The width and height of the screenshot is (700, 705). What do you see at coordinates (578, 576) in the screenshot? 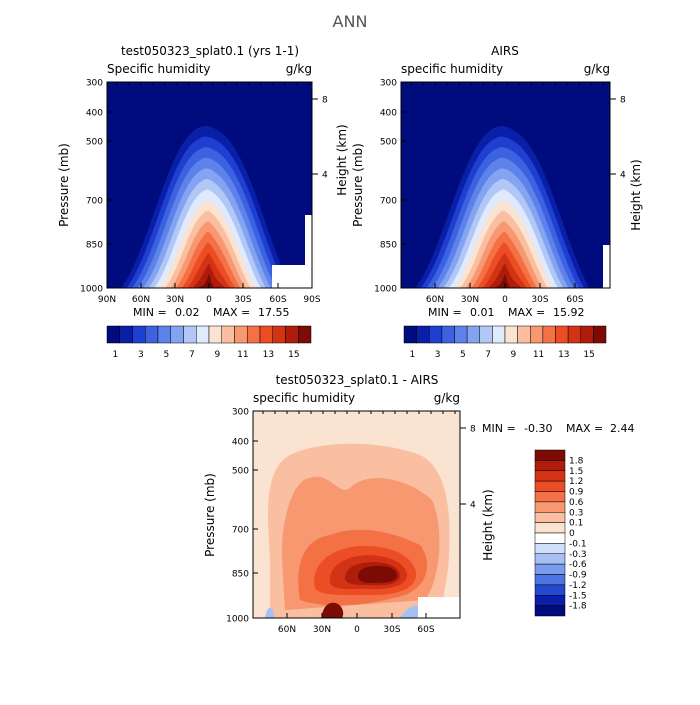
I see `colorbar-label: -0.9` at bounding box center [578, 576].